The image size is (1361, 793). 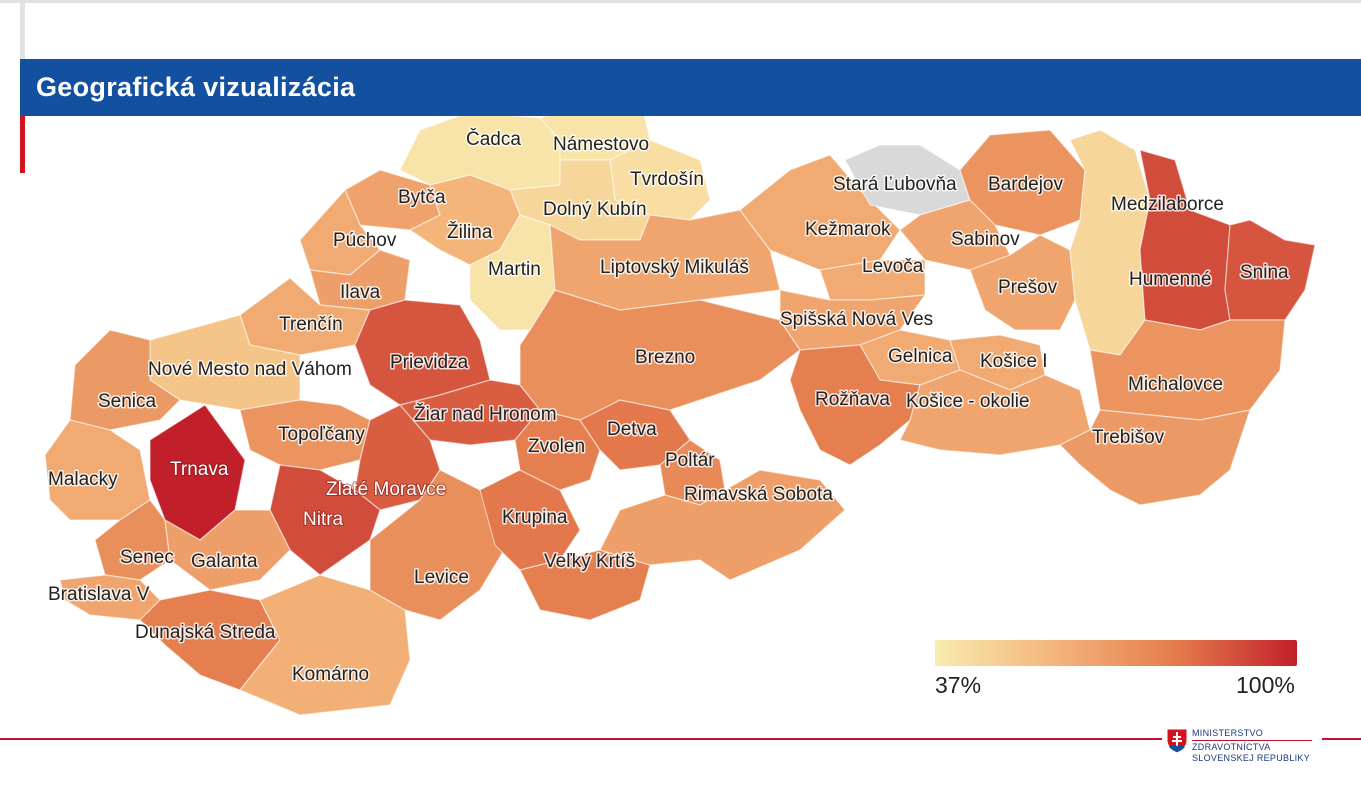 What do you see at coordinates (589, 561) in the screenshot?
I see `district-label-velky-krtis: Veľký Krtíš` at bounding box center [589, 561].